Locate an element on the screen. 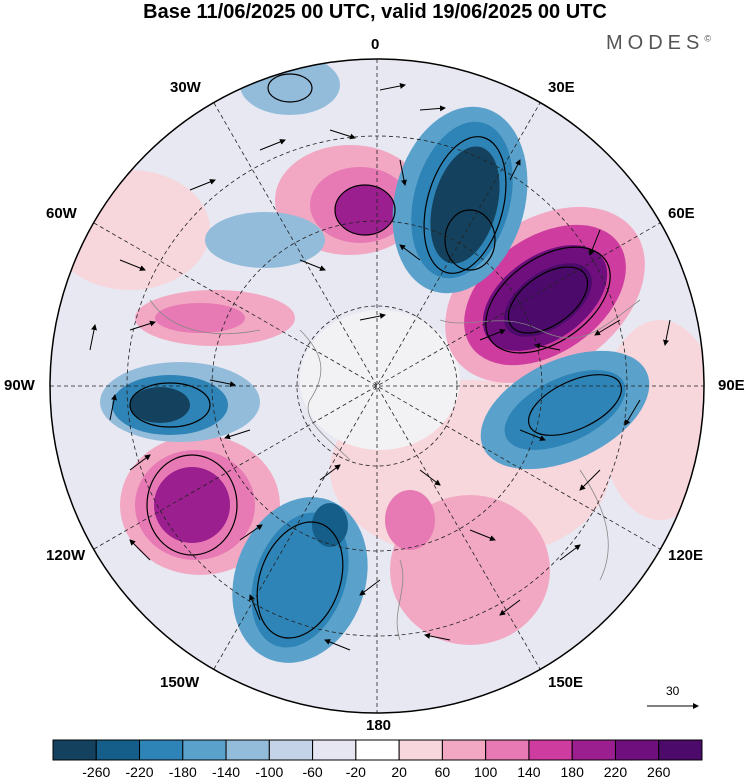  lon-label-30e: 30E is located at coordinates (561, 87).